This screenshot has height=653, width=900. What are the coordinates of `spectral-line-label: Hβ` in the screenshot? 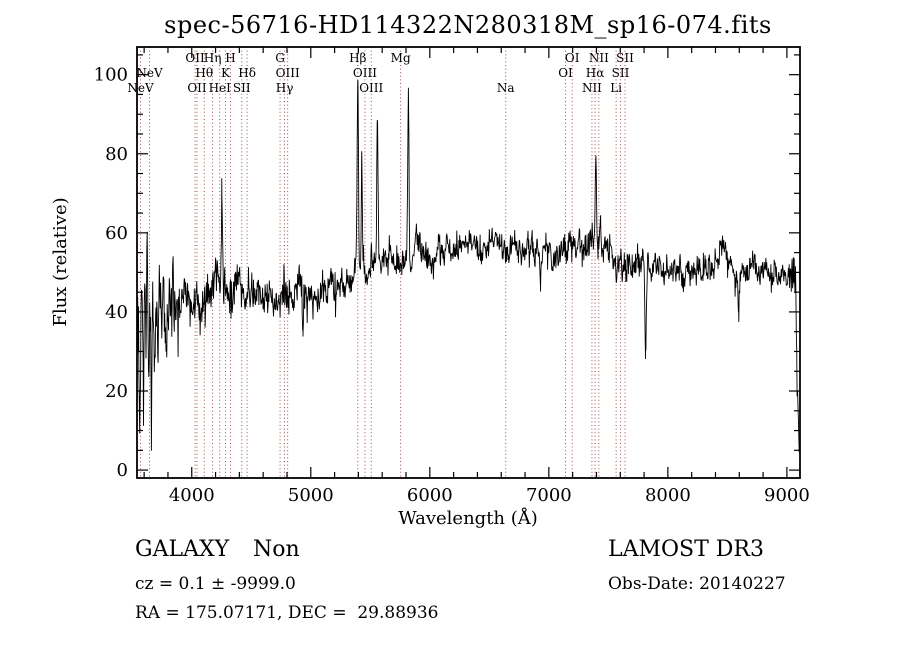 It's located at (357, 58).